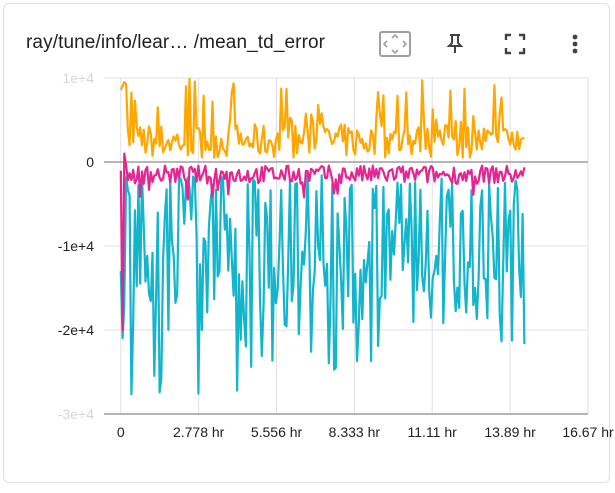  What do you see at coordinates (322, 118) in the screenshot?
I see `series-line` at bounding box center [322, 118].